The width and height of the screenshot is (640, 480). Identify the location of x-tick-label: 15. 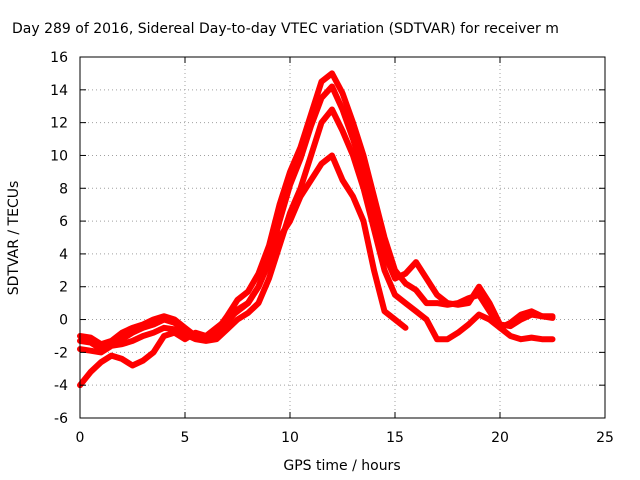
(395, 438).